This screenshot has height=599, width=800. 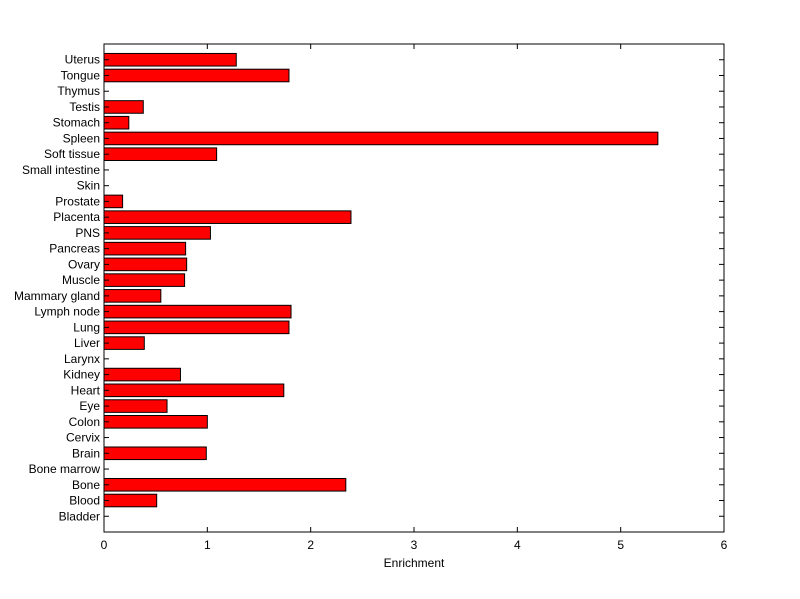 What do you see at coordinates (310, 545) in the screenshot?
I see `x-tick-label: 2` at bounding box center [310, 545].